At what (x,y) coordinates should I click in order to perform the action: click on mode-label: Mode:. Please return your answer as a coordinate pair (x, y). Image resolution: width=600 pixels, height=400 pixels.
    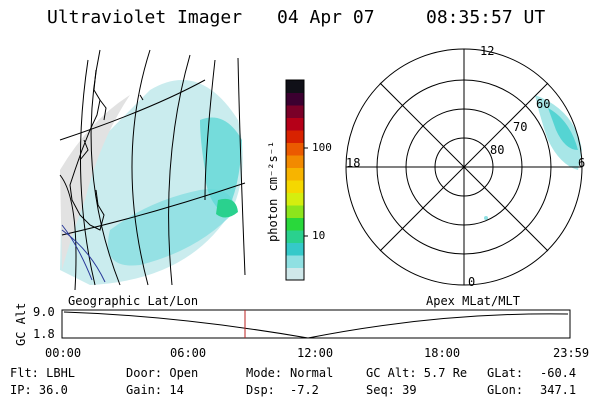
    Looking at the image, I should click on (264, 373).